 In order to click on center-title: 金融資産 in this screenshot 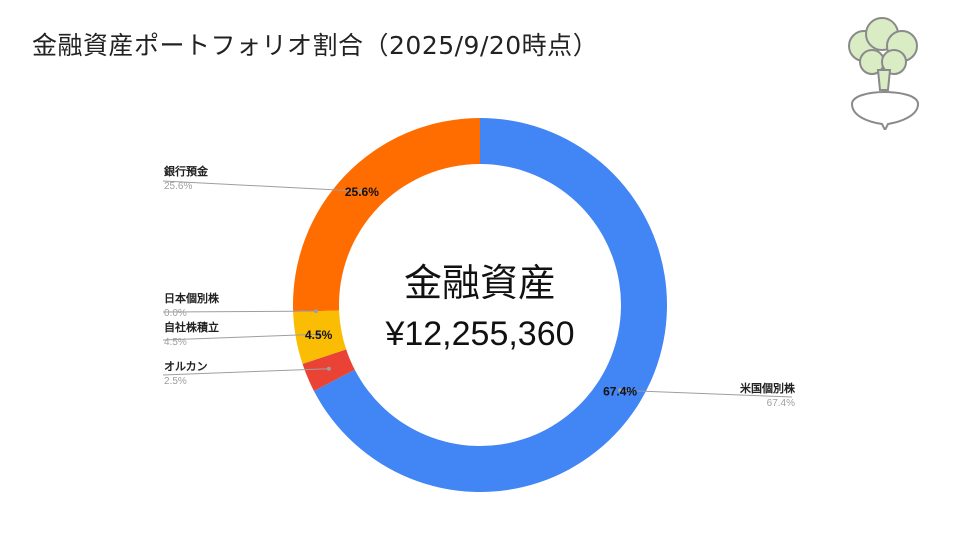, I will do `click(480, 283)`.